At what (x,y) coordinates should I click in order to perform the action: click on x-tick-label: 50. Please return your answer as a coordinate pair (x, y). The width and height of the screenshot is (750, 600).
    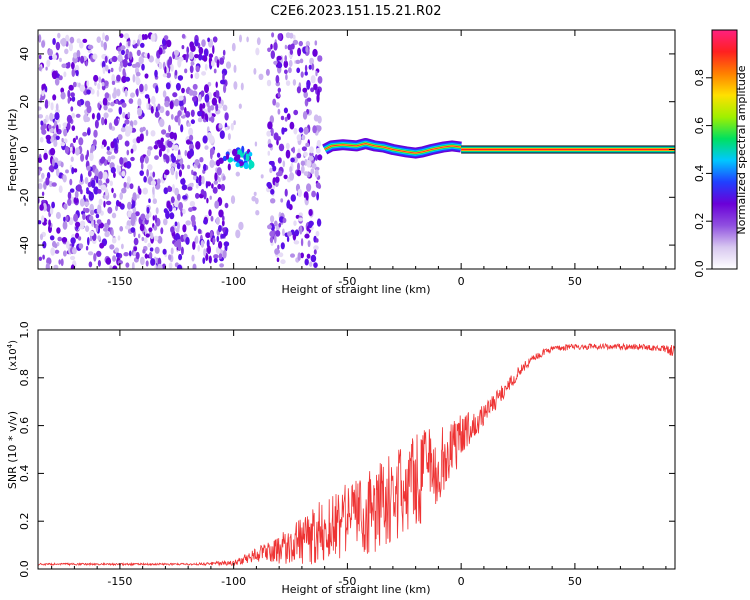
    Looking at the image, I should click on (575, 281).